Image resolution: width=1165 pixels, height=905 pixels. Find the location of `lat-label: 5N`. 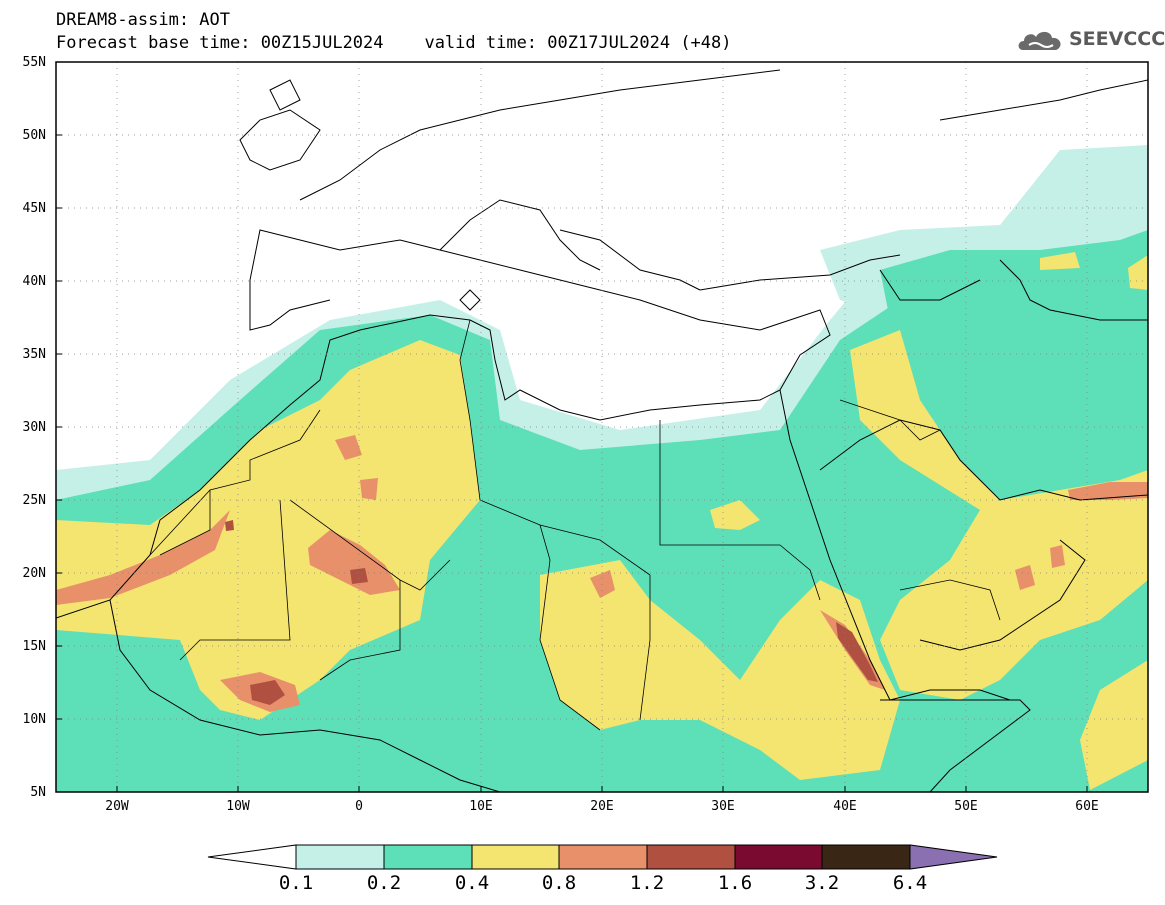

lat-label: 5N is located at coordinates (38, 792).